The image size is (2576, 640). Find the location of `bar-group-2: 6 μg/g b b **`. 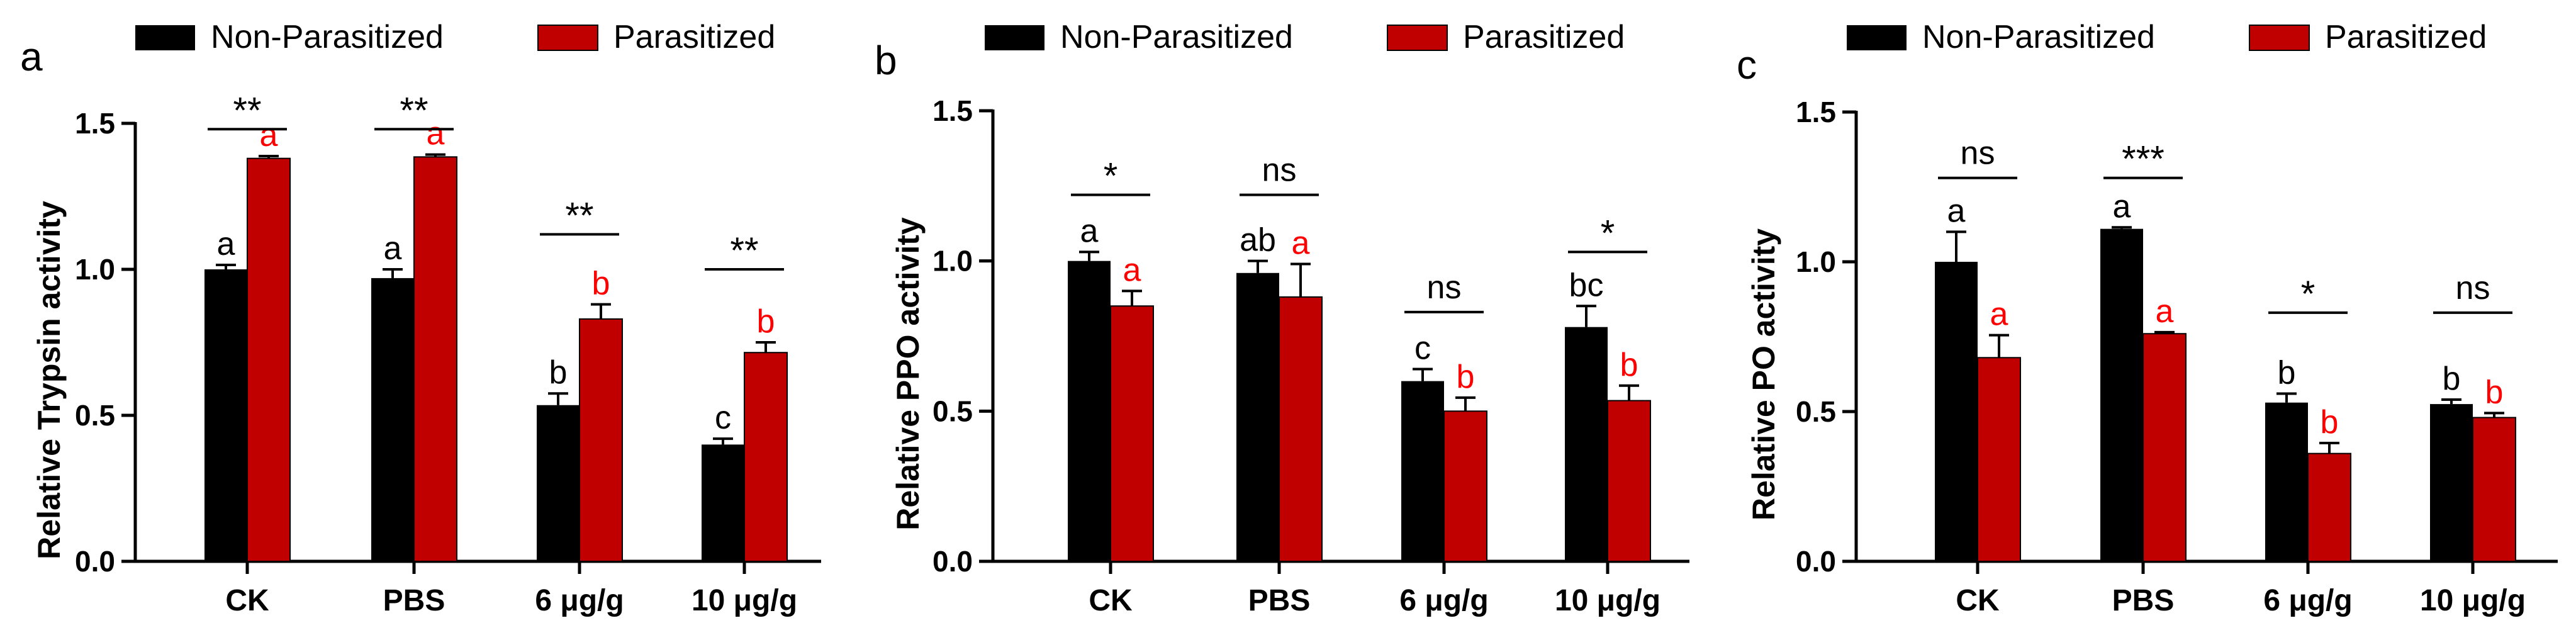

bar-group-2: 6 μg/g b b ** is located at coordinates (579, 406).